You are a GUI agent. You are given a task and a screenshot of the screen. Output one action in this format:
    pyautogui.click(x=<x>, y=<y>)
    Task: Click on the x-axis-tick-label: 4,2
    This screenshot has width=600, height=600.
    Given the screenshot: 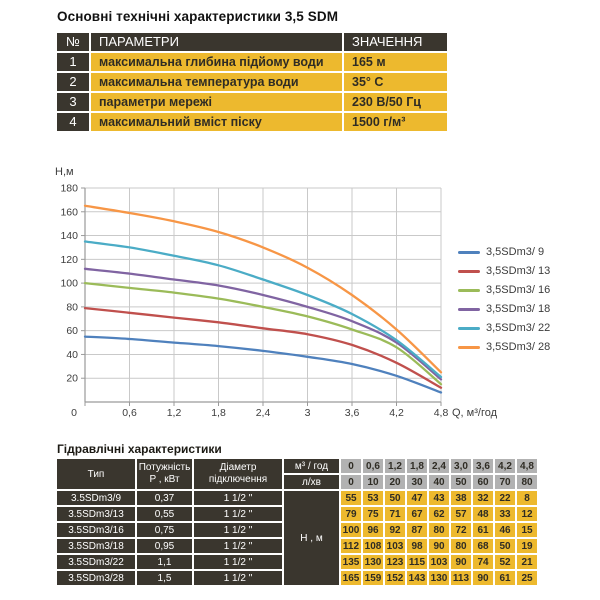 What is the action you would take?
    pyautogui.click(x=396, y=413)
    